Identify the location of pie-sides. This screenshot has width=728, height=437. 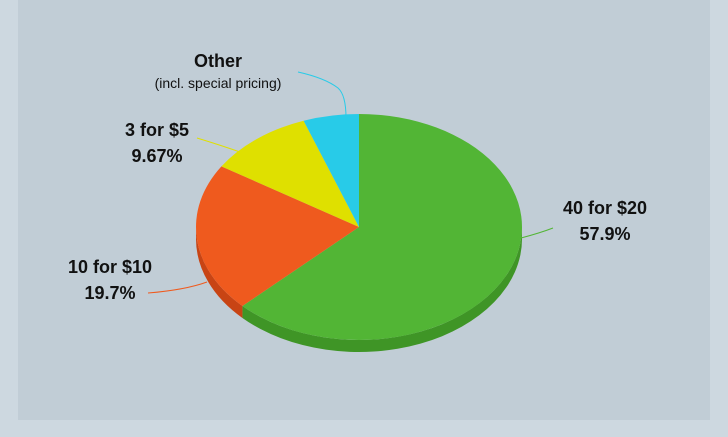
(359, 289).